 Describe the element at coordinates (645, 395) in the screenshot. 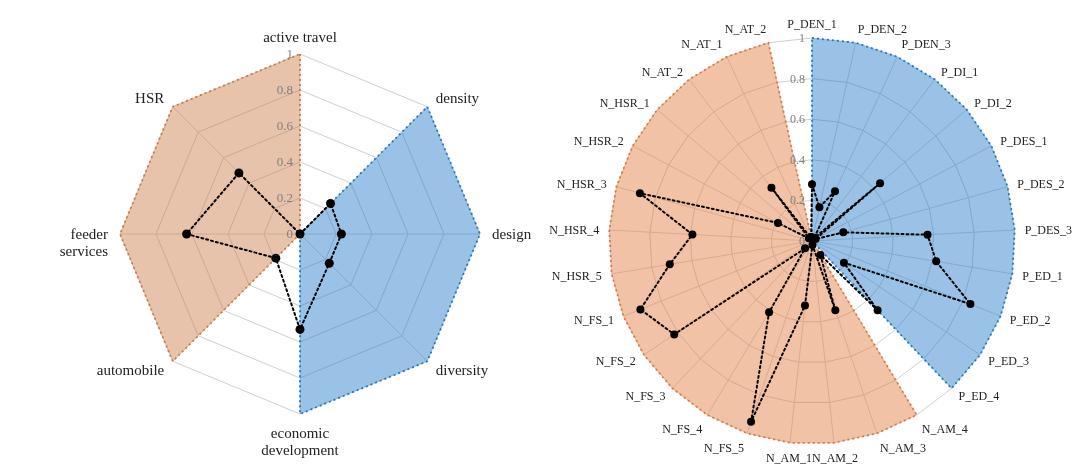

I see `spoke-label: N_FS_3` at that location.